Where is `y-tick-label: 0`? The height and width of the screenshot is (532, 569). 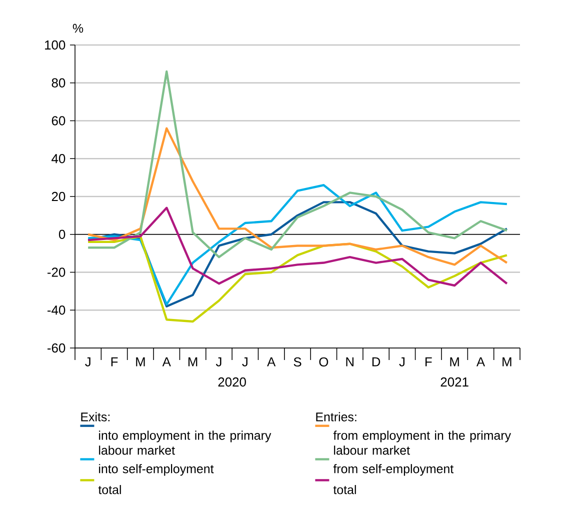 y-tick-label: 0 is located at coordinates (62, 234).